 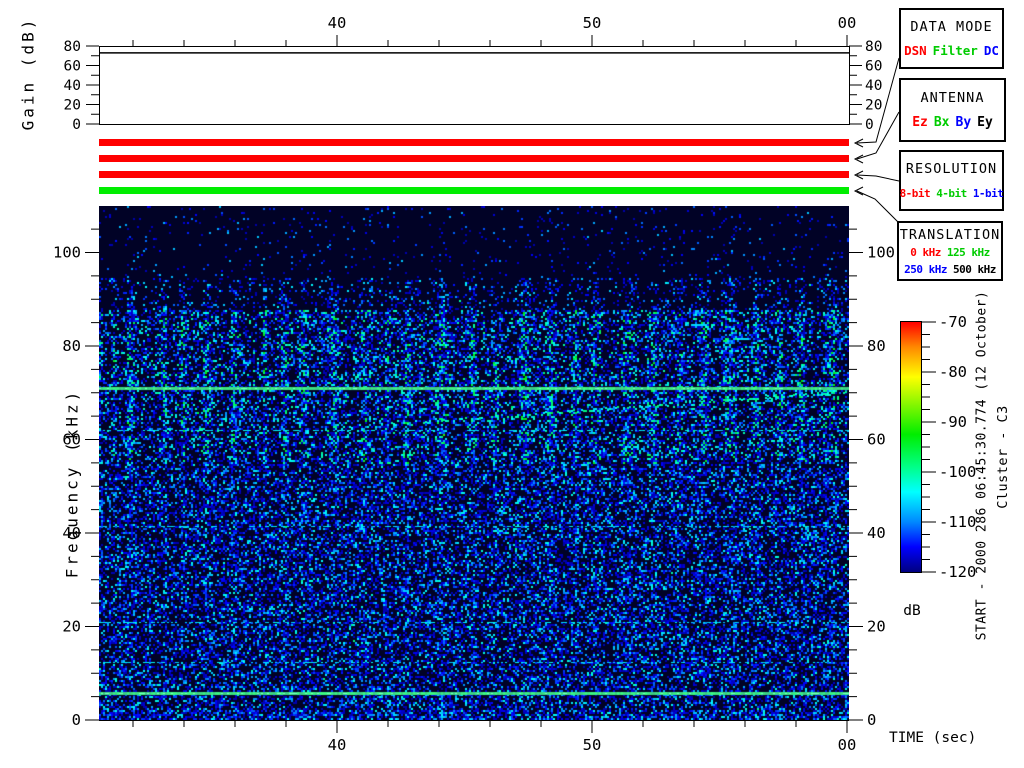 I want to click on legend-values-translation-1: 0 kHz 125 kHz, so click(x=949, y=252).